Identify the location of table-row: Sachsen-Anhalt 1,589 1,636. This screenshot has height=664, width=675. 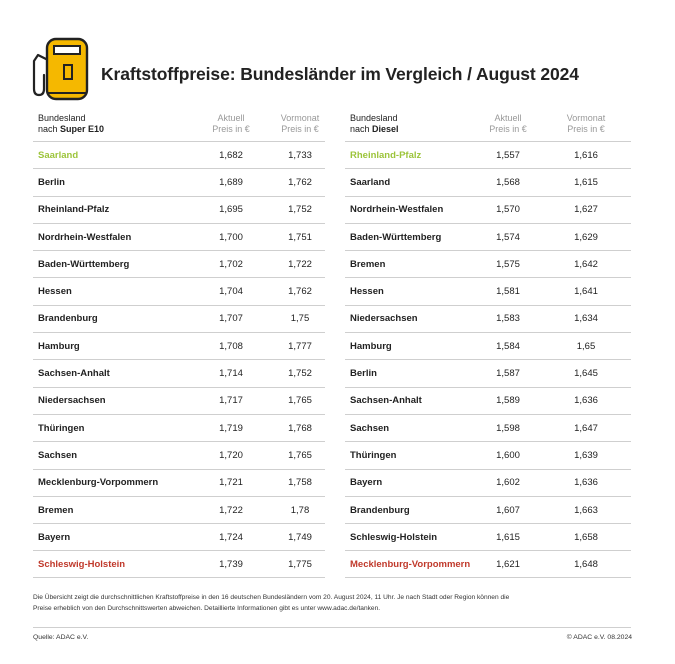
(488, 400).